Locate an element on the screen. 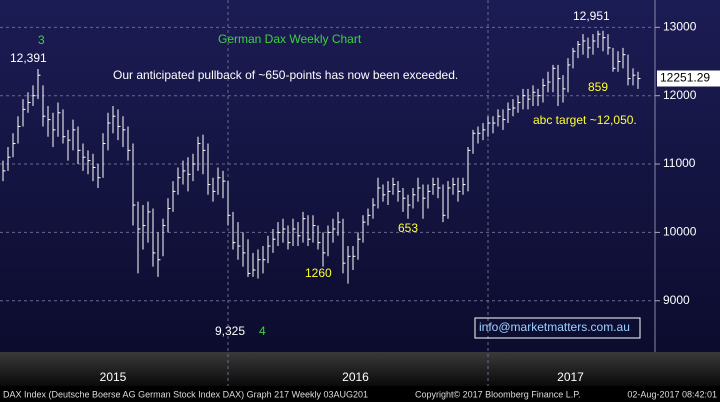 The height and width of the screenshot is (402, 720). annotation: abc target ~12,050. is located at coordinates (585, 120).